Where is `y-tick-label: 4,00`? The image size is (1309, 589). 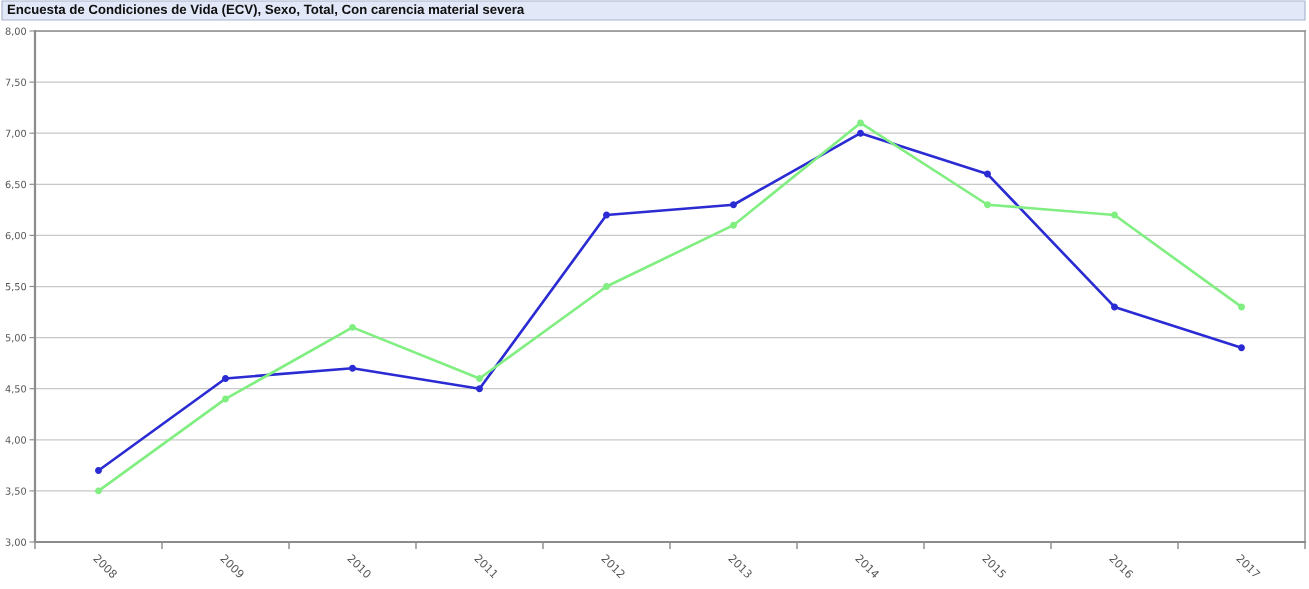 y-tick-label: 4,00 is located at coordinates (16, 440).